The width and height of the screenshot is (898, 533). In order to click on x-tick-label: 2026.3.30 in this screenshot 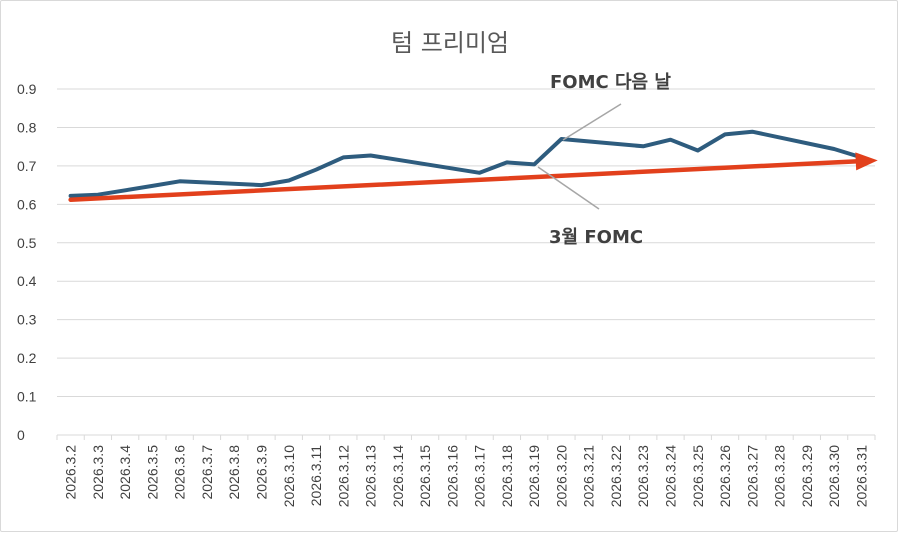, I will do `click(834, 476)`.